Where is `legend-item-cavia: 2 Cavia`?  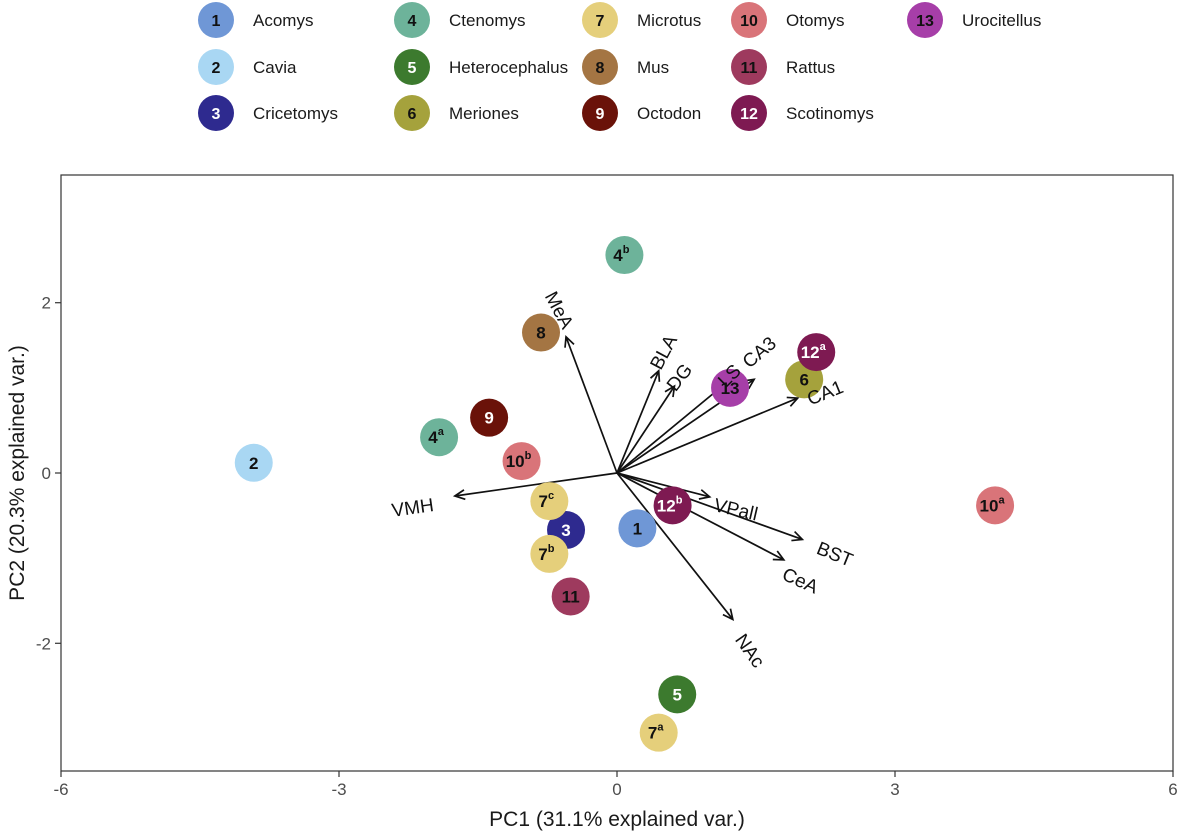 legend-item-cavia: 2 Cavia is located at coordinates (247, 67).